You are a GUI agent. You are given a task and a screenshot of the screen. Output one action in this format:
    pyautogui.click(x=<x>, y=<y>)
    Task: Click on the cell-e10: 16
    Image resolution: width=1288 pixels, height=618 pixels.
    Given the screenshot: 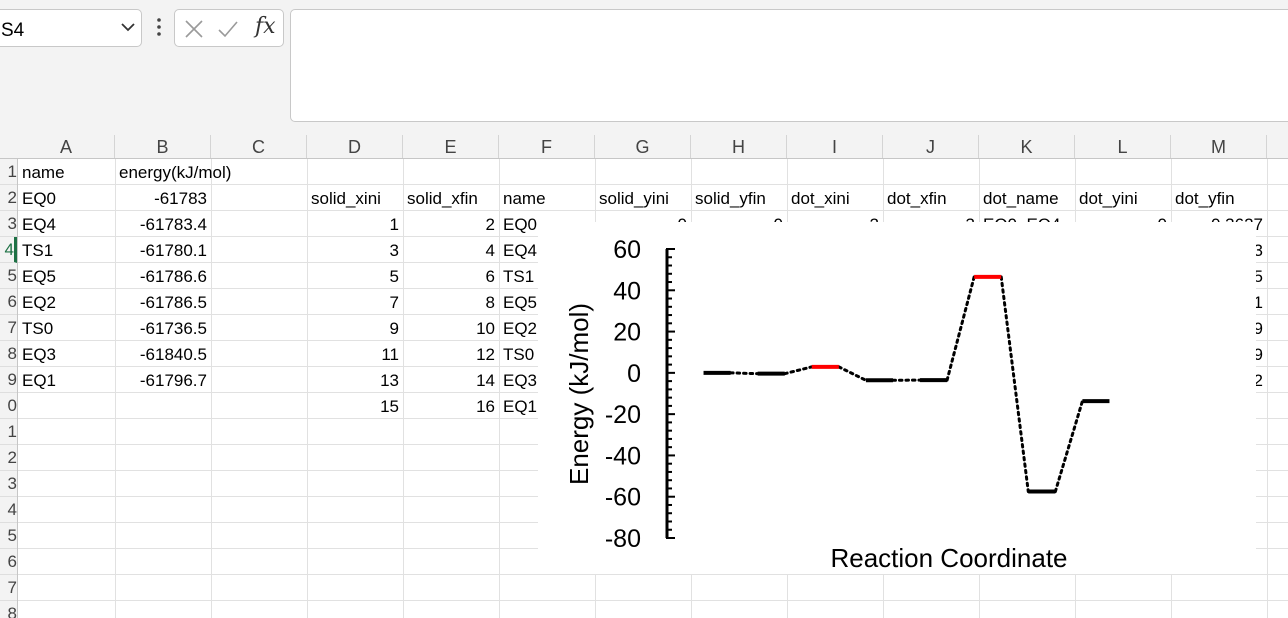 What is the action you would take?
    pyautogui.click(x=485, y=406)
    